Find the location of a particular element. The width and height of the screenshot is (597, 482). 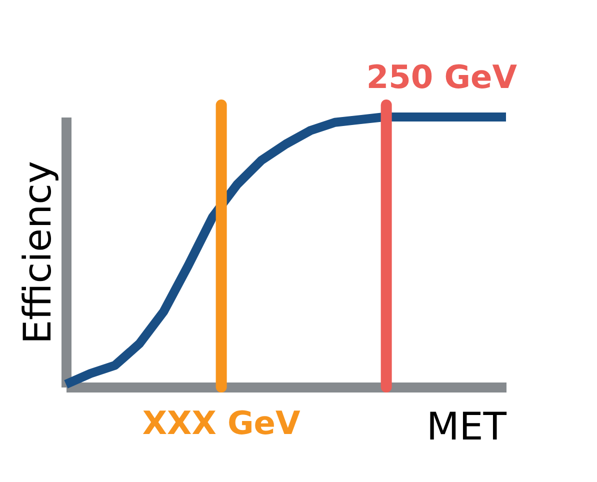

y-axis-title: Efficiency is located at coordinates (38, 252).